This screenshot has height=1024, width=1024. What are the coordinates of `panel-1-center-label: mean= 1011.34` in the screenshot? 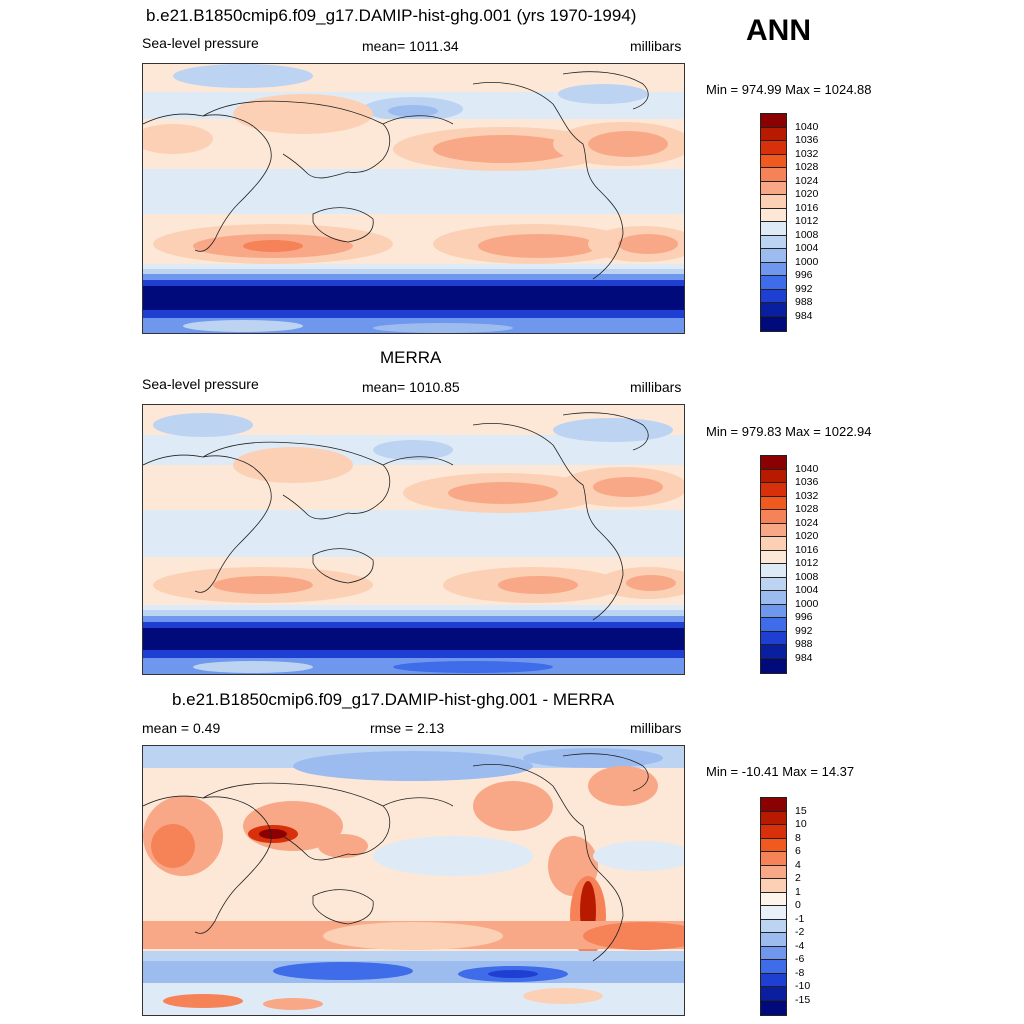 It's located at (410, 46).